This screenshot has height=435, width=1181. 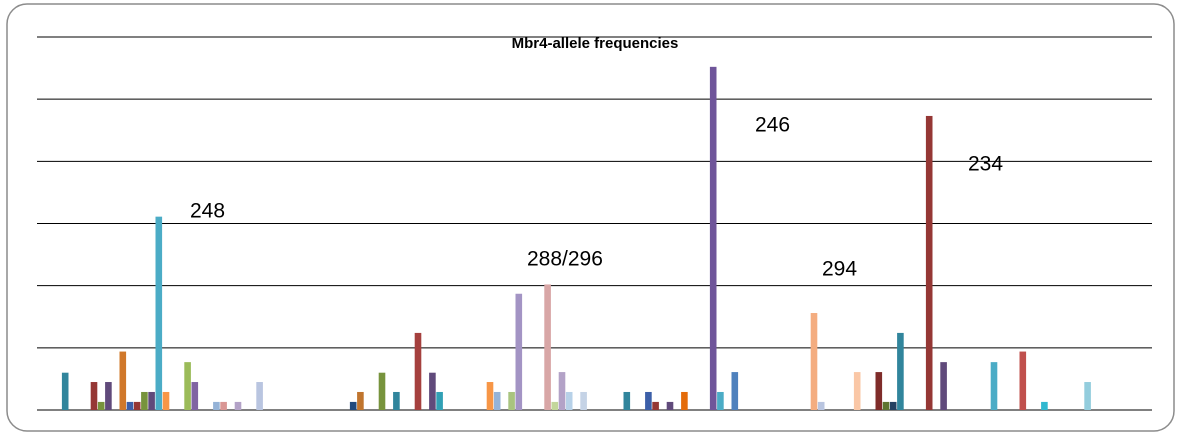 What do you see at coordinates (595, 43) in the screenshot?
I see `chart-title: Mbr4-allele frequencies` at bounding box center [595, 43].